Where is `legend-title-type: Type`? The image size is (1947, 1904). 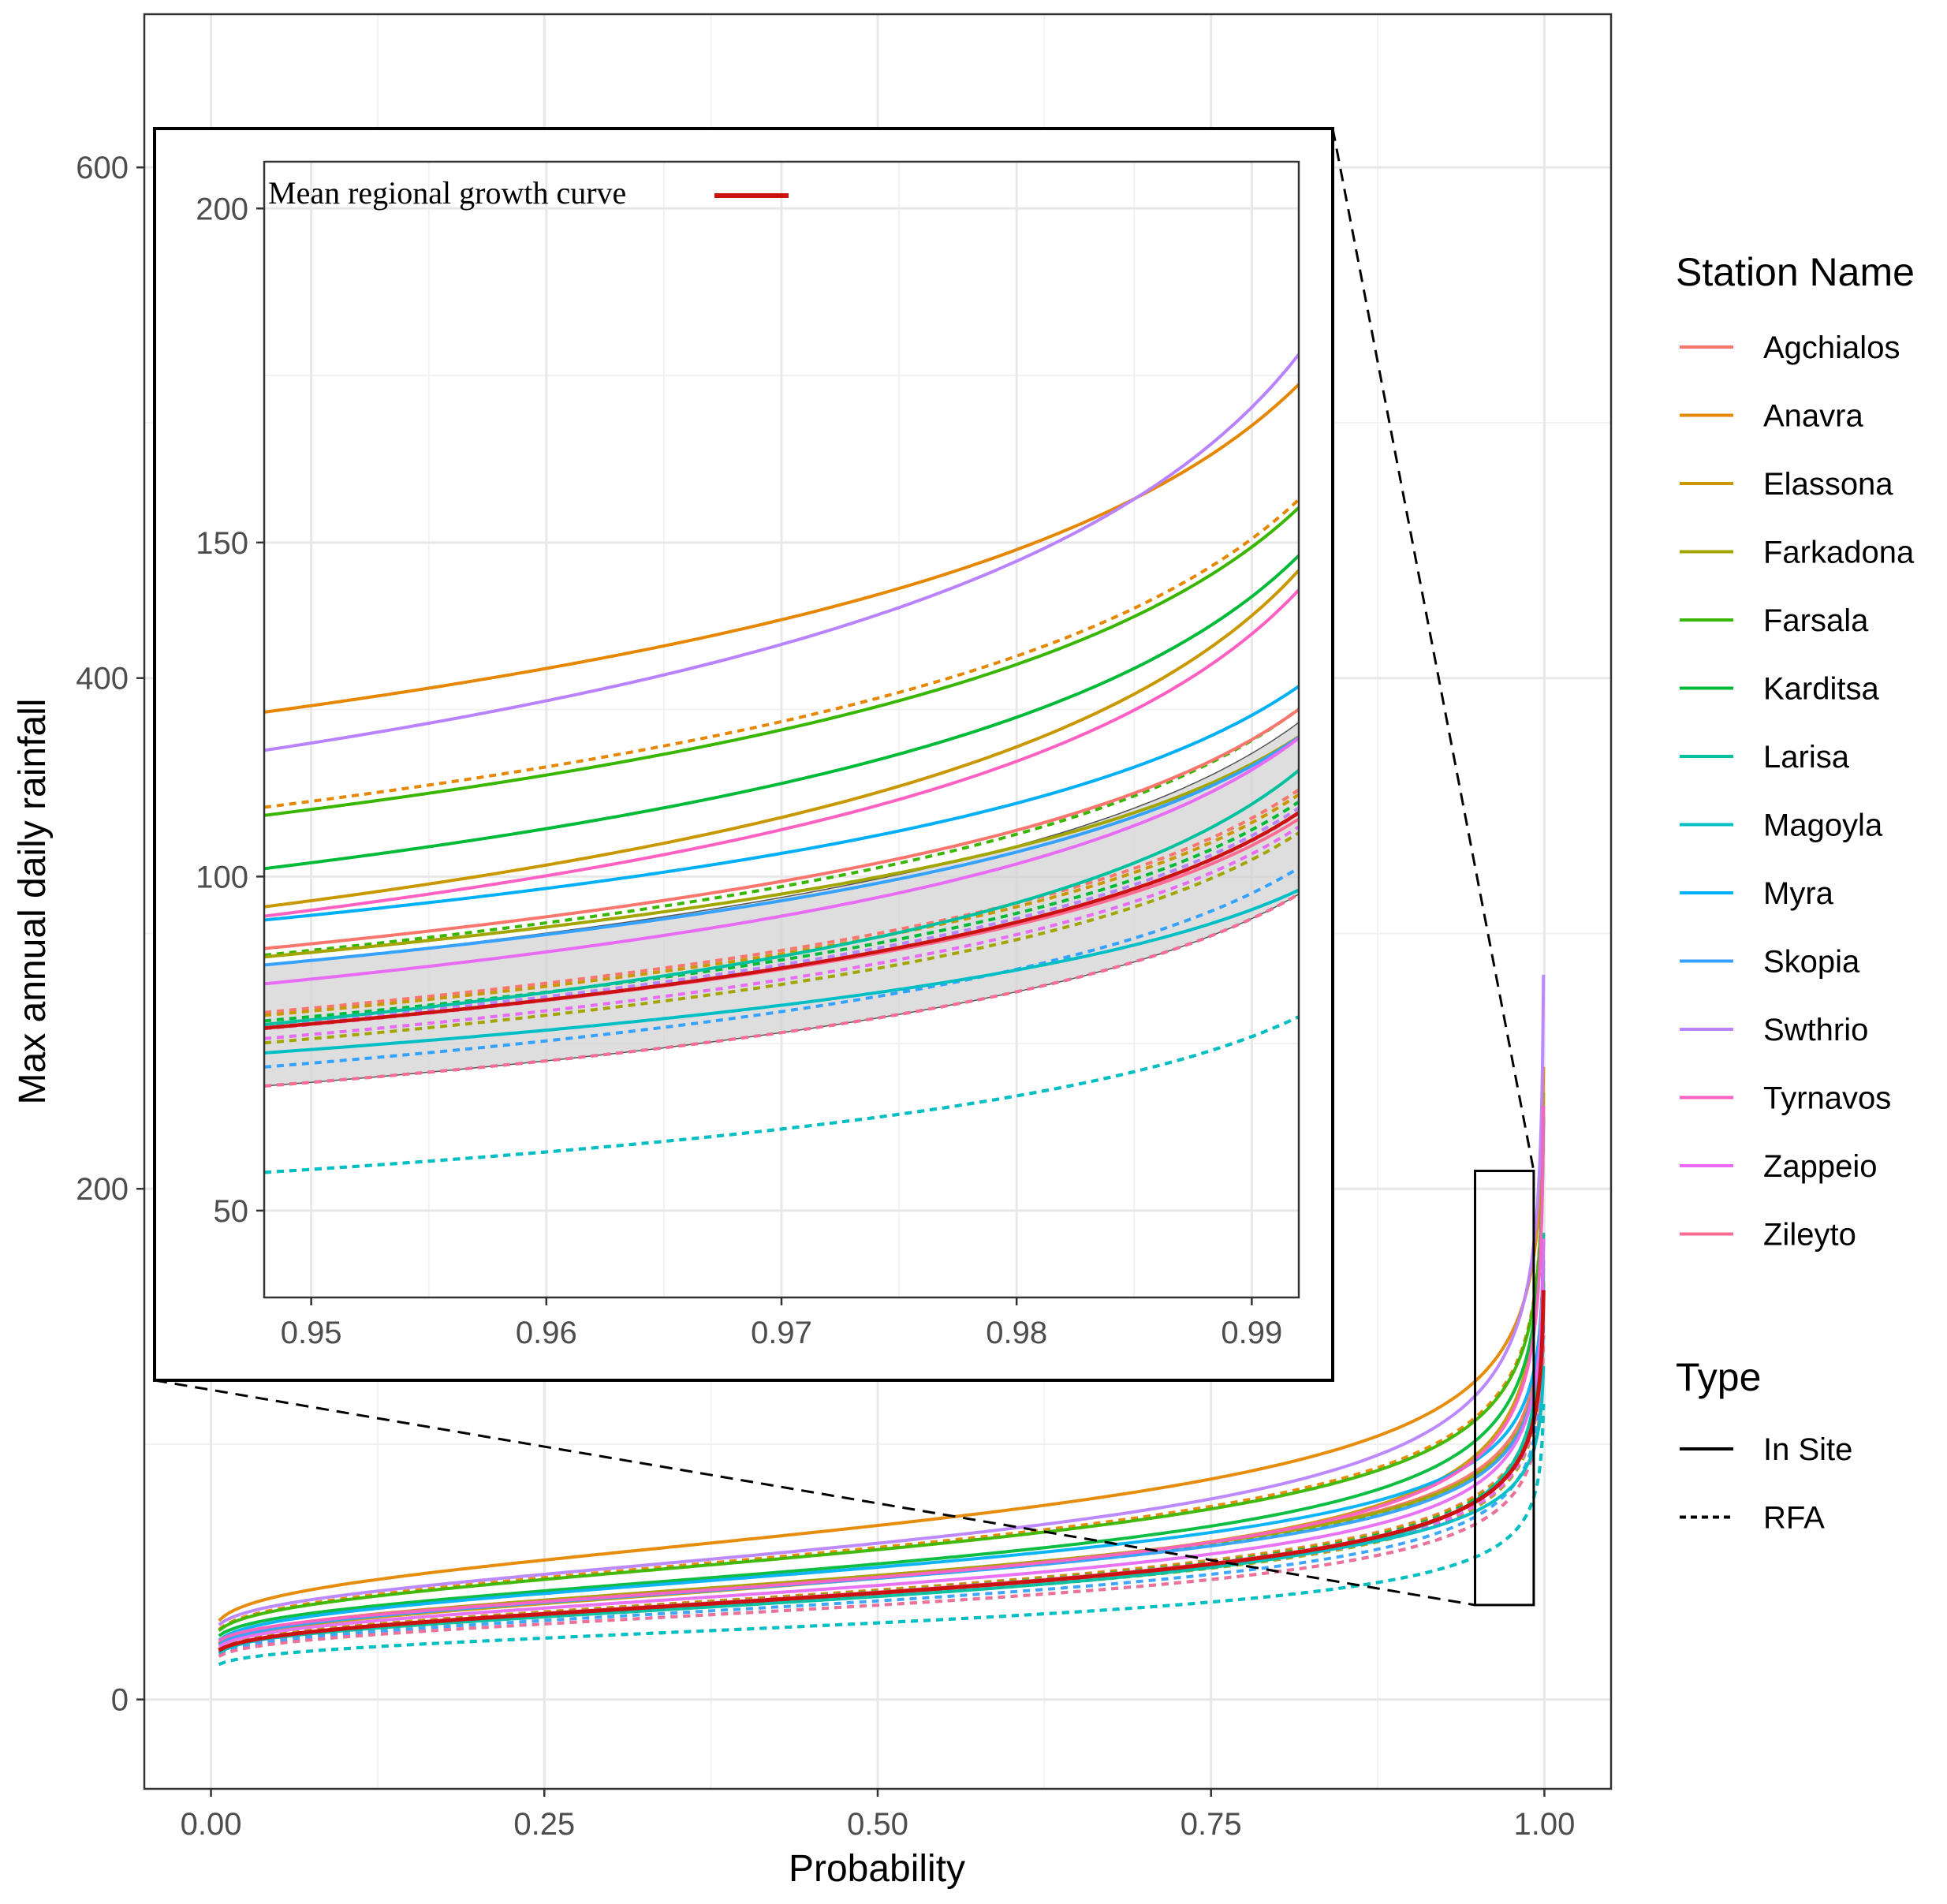 legend-title-type: Type is located at coordinates (1718, 1377).